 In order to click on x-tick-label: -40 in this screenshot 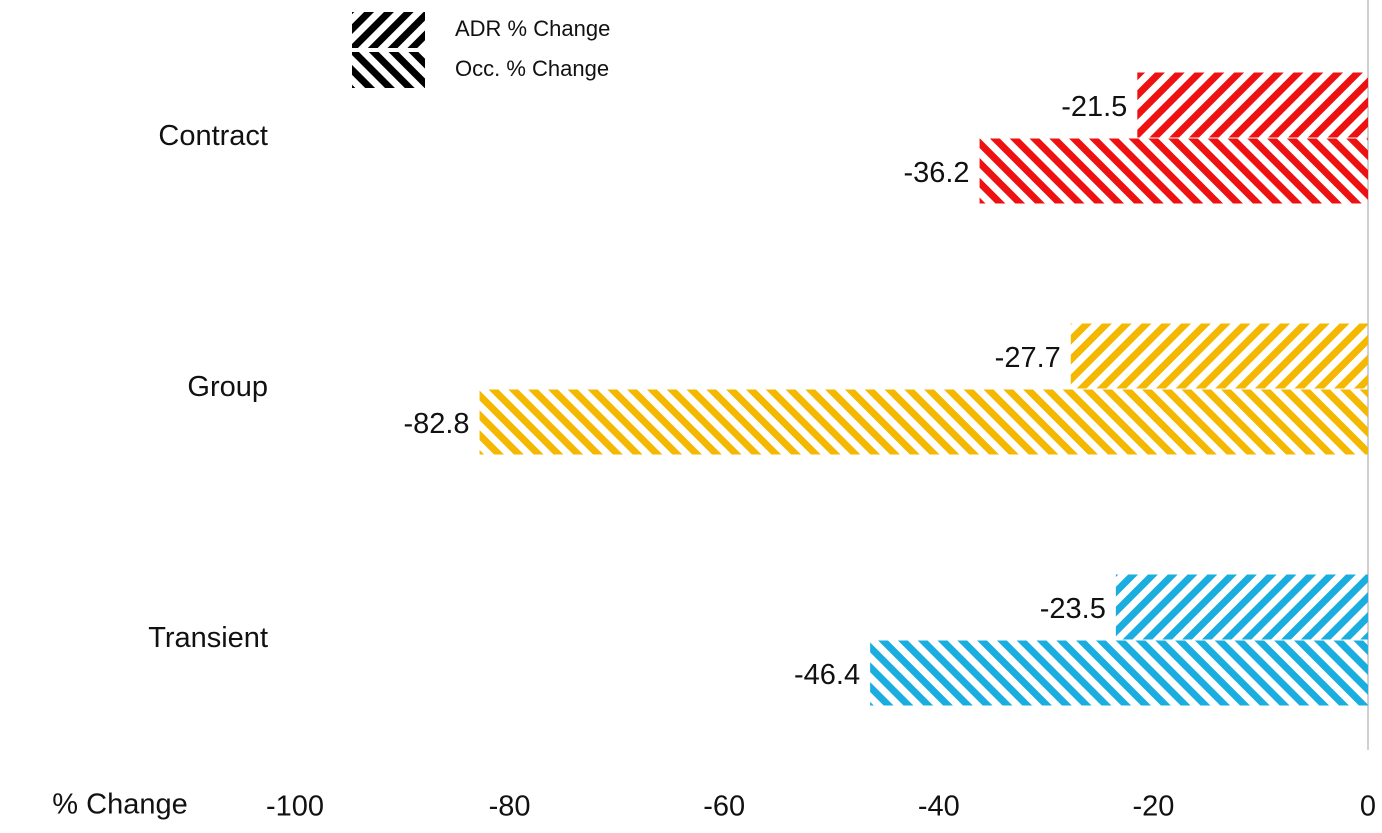, I will do `click(939, 807)`.